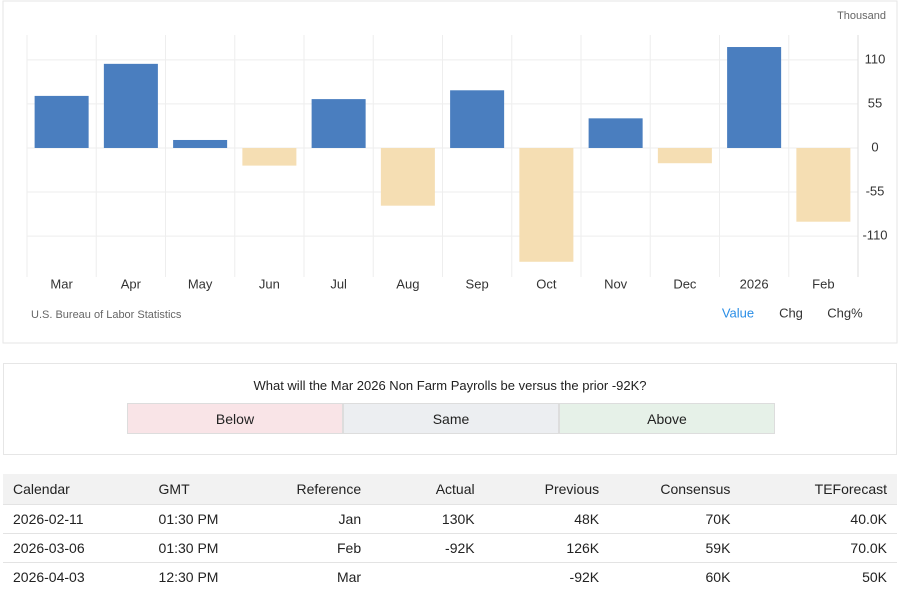 This screenshot has height=593, width=900. Describe the element at coordinates (207, 489) in the screenshot. I see `column-header: GMT` at that location.